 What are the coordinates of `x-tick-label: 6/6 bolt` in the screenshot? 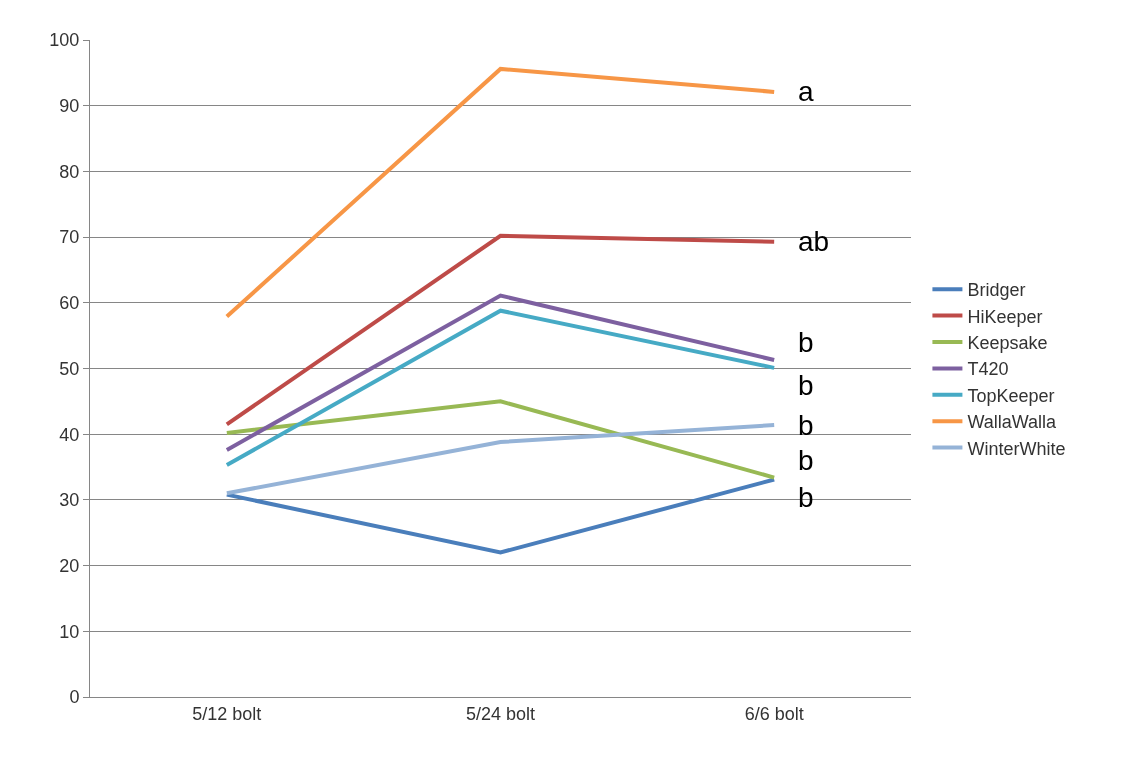 It's located at (774, 713).